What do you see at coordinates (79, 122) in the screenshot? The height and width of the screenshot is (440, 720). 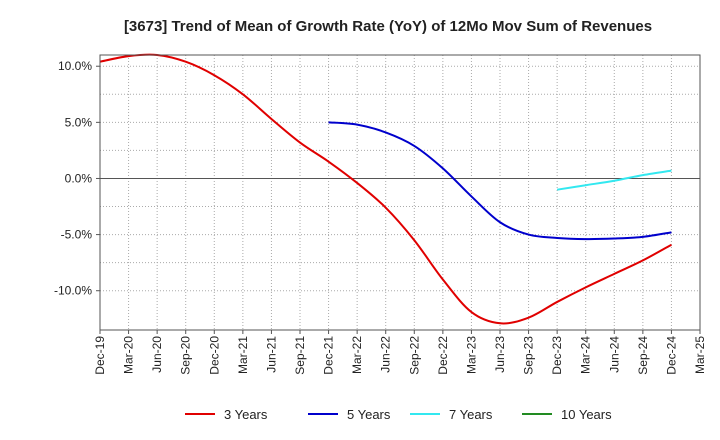 I see `y-tick-label: 5.0%` at bounding box center [79, 122].